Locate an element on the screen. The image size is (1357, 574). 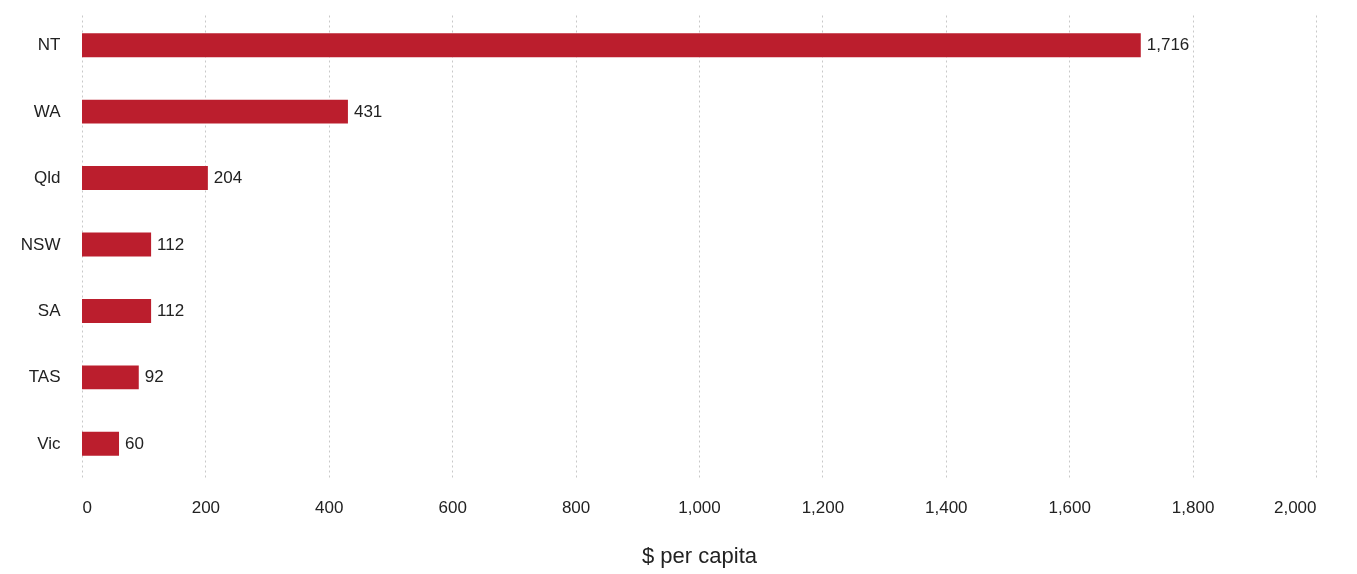
data-label: 431 is located at coordinates (368, 111).